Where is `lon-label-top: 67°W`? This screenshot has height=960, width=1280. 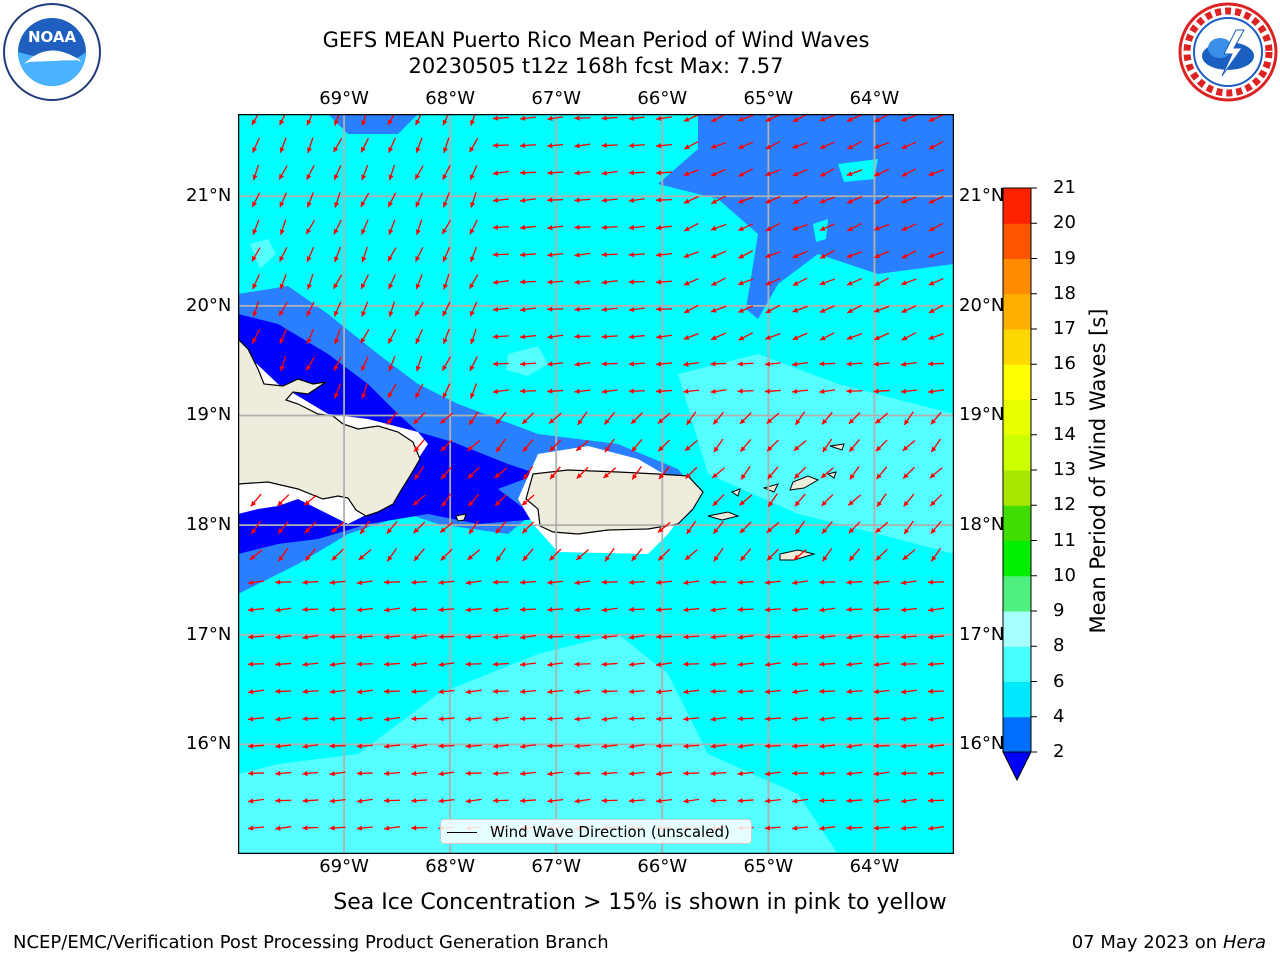
lon-label-top: 67°W is located at coordinates (556, 98).